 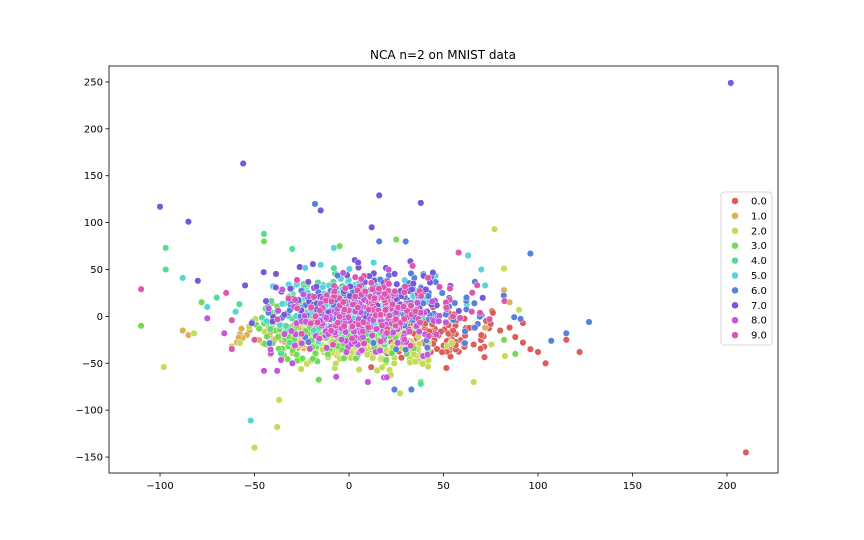 I want to click on y-tick-label: 0, so click(x=100, y=317).